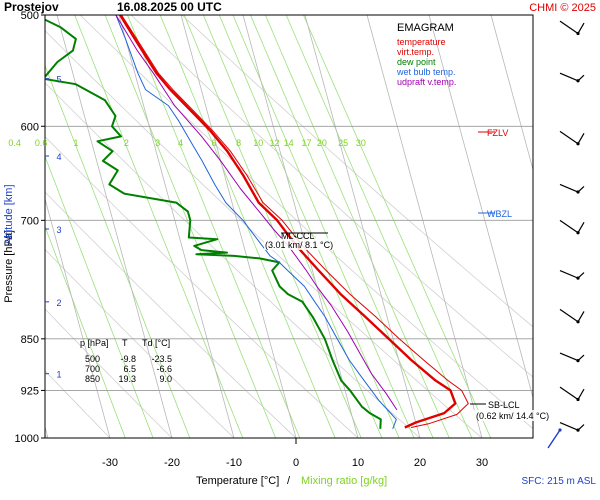  What do you see at coordinates (164, 369) in the screenshot?
I see `table-cell: -6.6` at bounding box center [164, 369].